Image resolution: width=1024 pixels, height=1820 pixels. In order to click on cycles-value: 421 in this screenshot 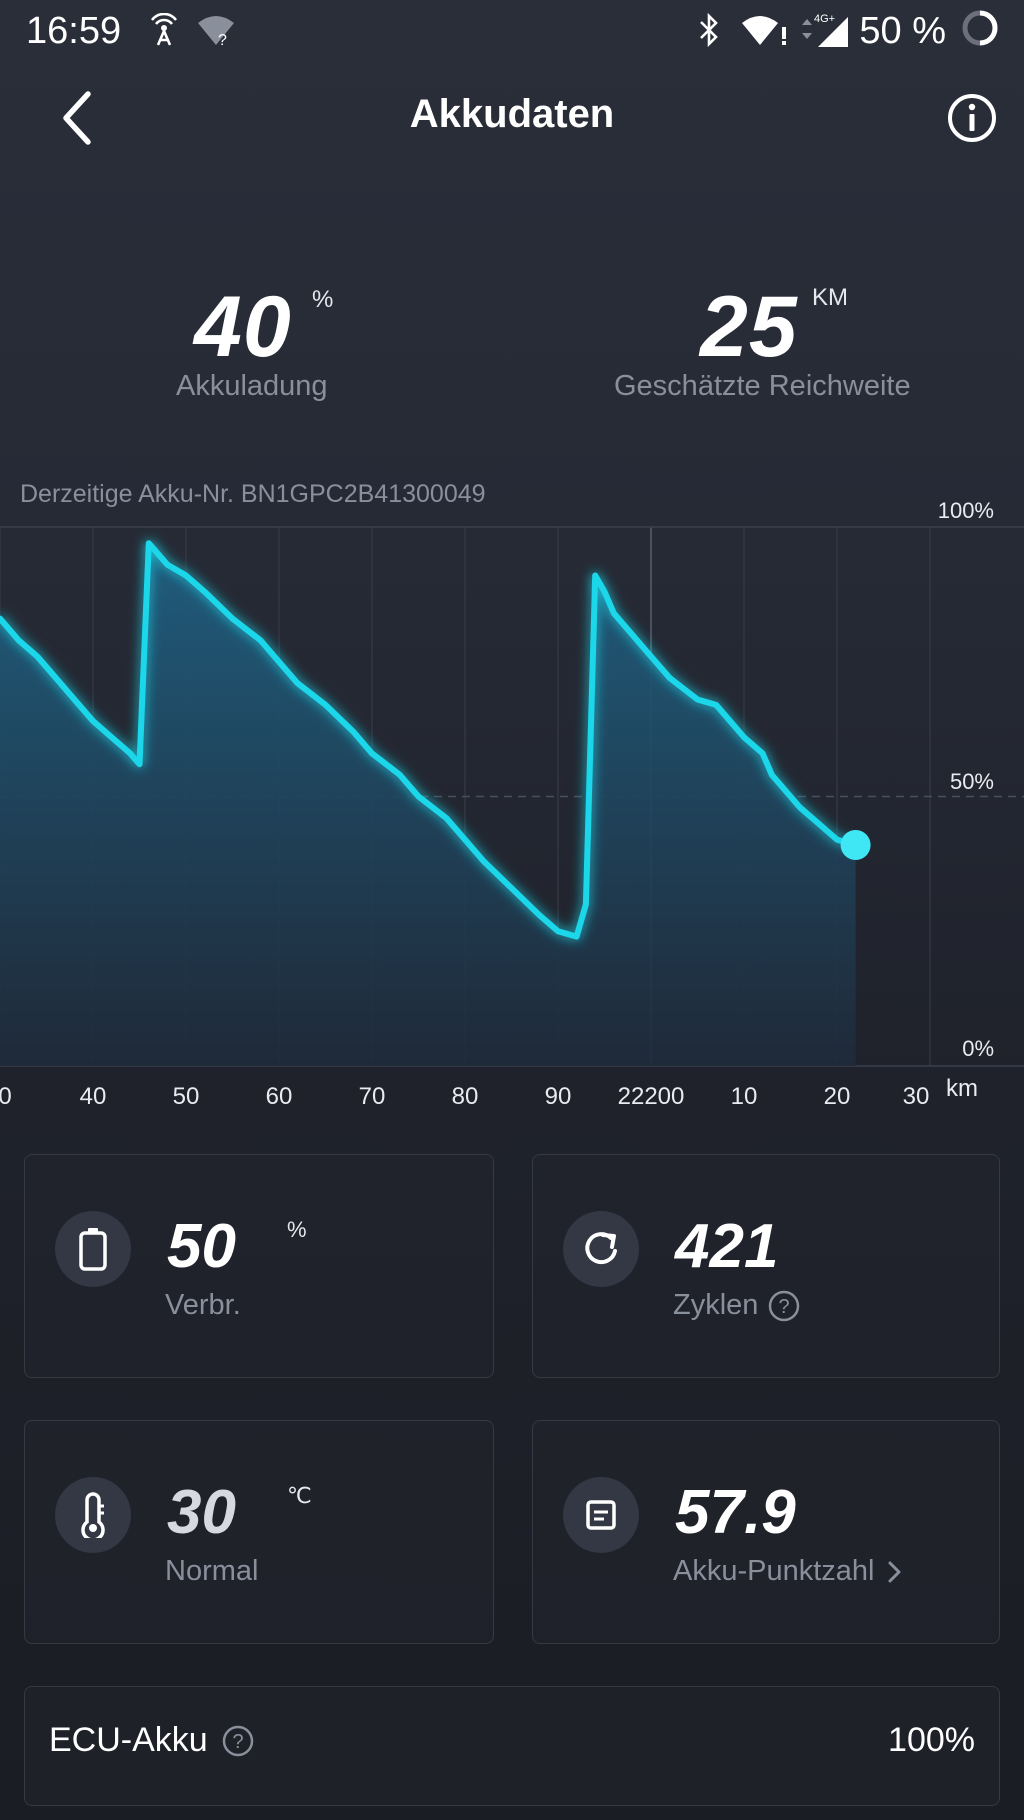, I will do `click(727, 1246)`.